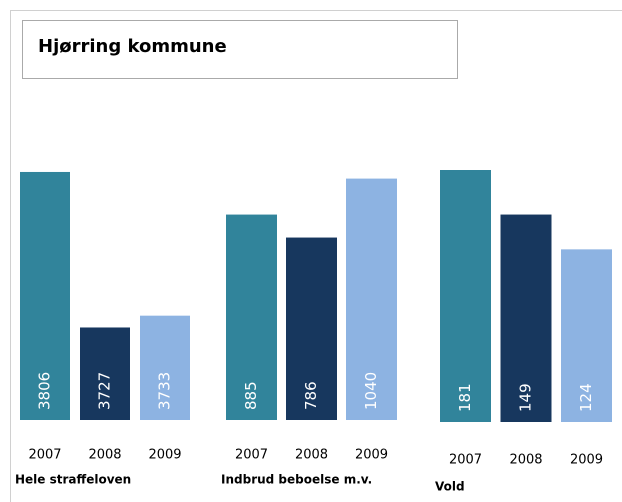 This screenshot has width=622, height=502. Describe the element at coordinates (45, 391) in the screenshot. I see `value-label: 3806` at that location.